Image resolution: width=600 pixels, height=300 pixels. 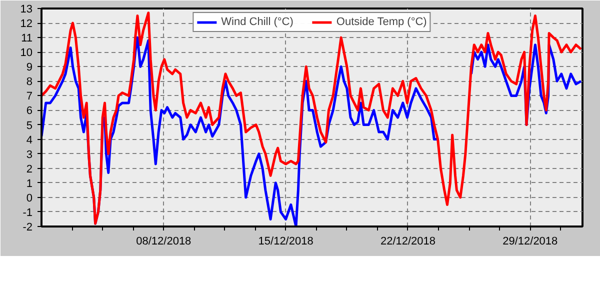 What do you see at coordinates (381, 22) in the screenshot?
I see `legend-label: Outside Temp (°C)` at bounding box center [381, 22].